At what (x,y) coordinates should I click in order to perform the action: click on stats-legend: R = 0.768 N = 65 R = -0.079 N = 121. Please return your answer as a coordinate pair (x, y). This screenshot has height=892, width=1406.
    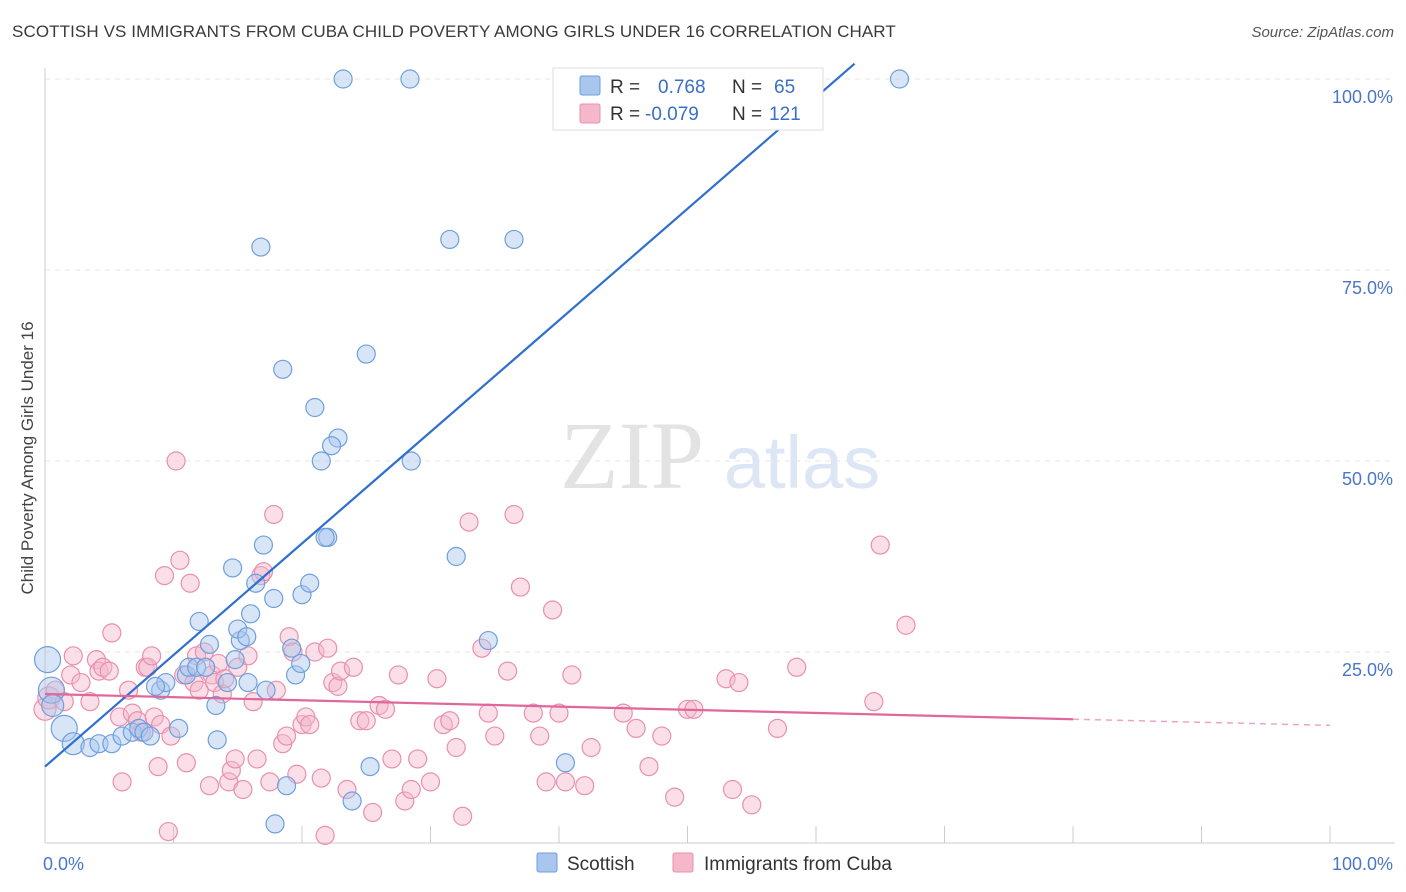
    Looking at the image, I should click on (688, 99).